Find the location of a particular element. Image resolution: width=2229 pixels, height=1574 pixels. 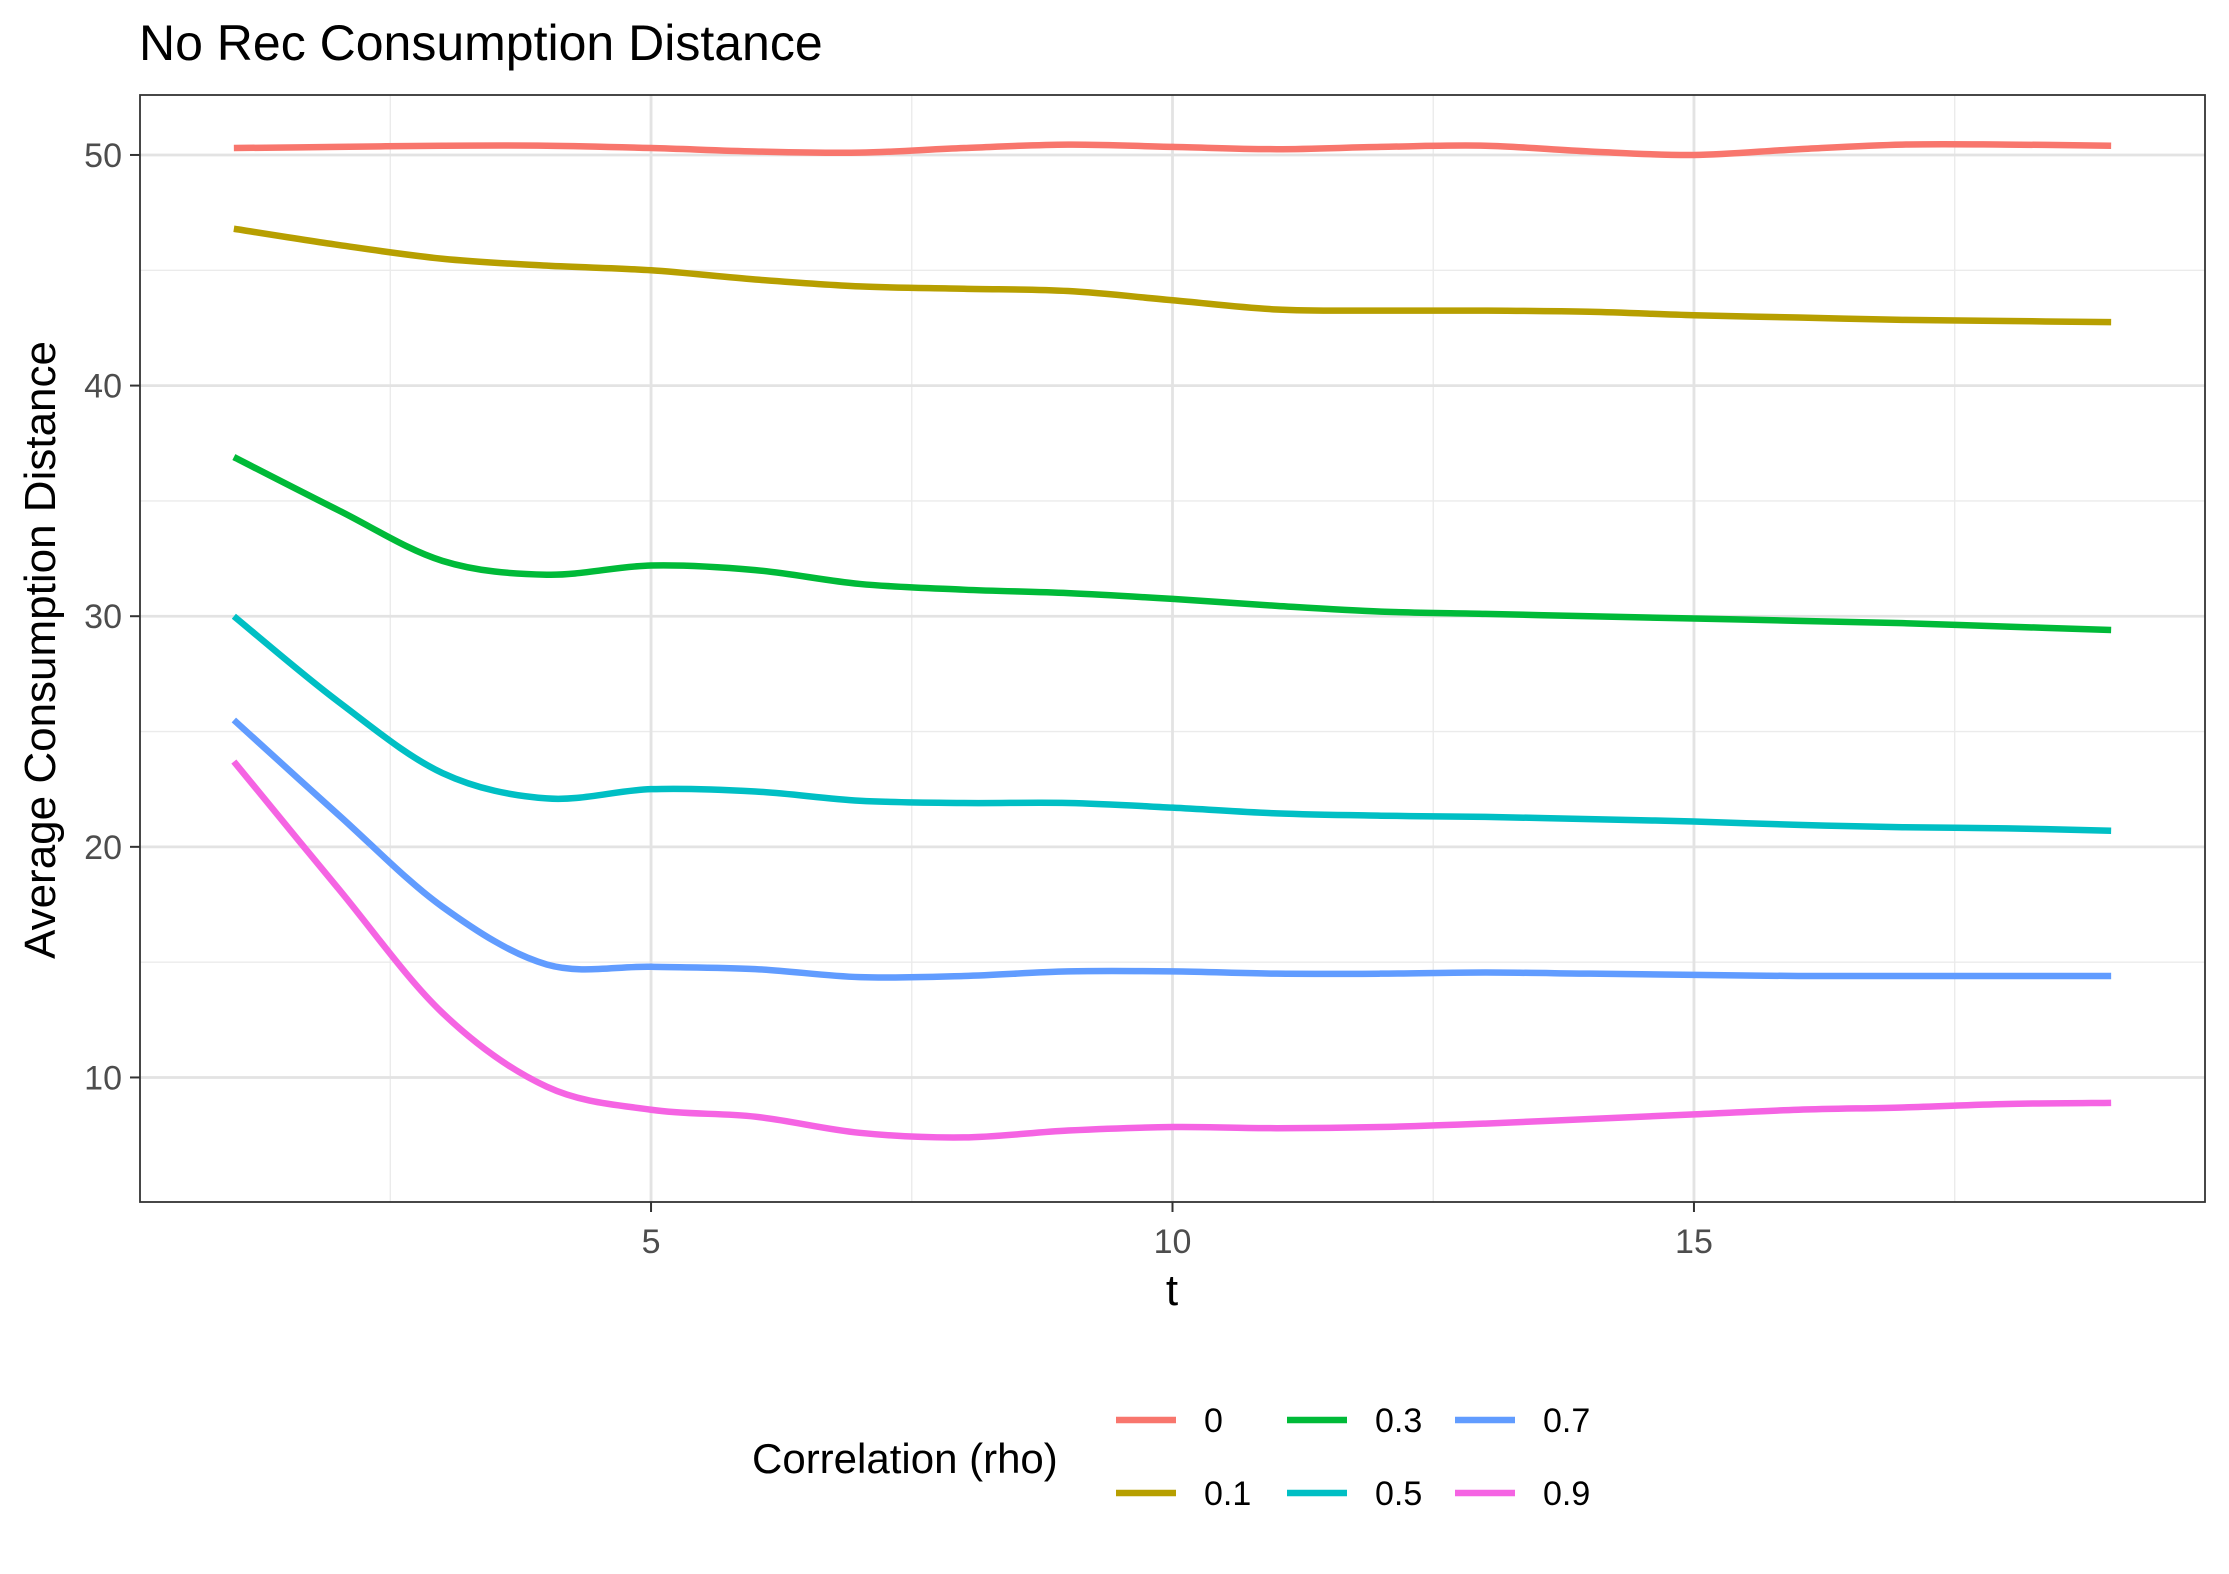

x-tick-label: 10 is located at coordinates (1173, 1242).